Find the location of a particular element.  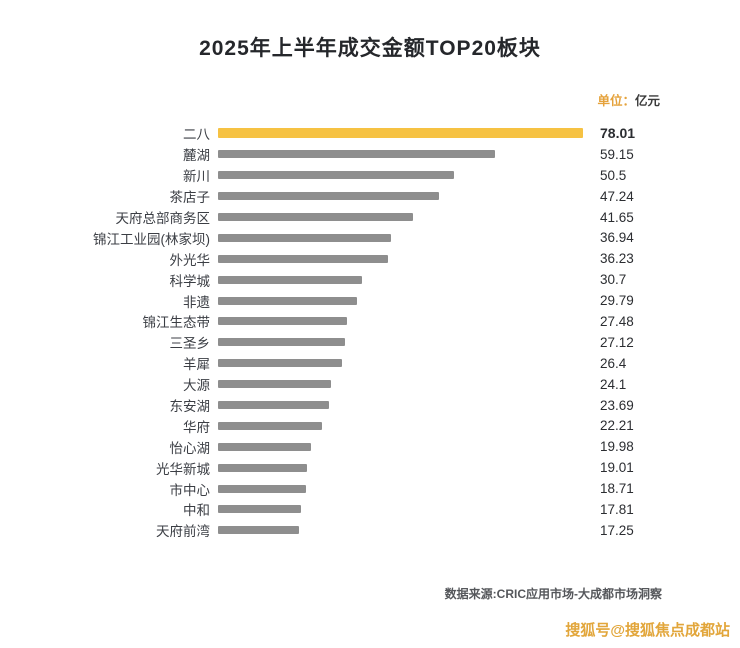

chart-title: 2025年上半年成交金额TOP20板块 is located at coordinates (370, 48).